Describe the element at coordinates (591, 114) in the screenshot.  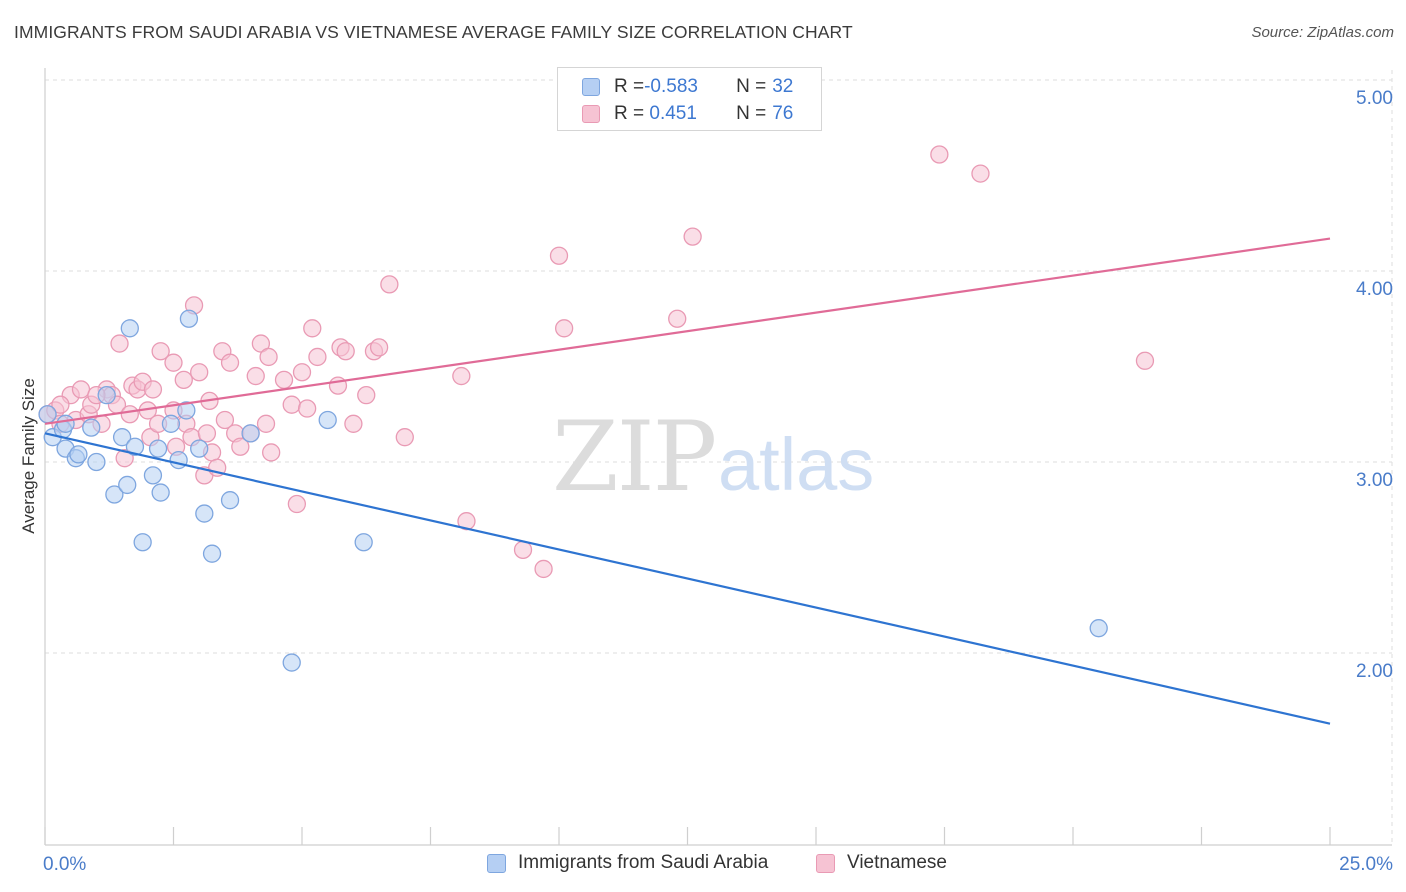
I see `pink-swatch-icon` at that location.